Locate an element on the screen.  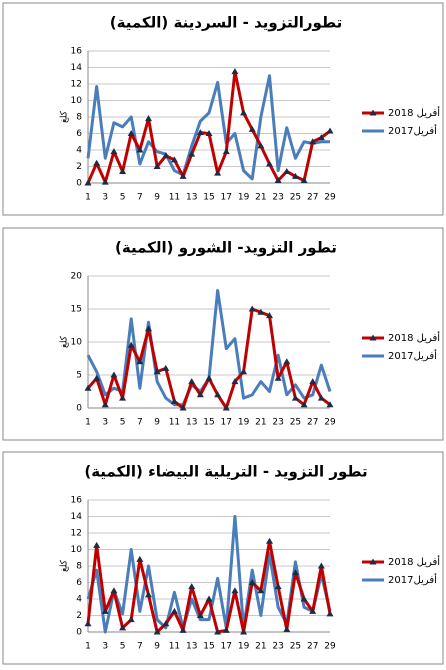
chart-title: تطورالتزويد - السردينة (الكمية) is located at coordinates (226, 23).